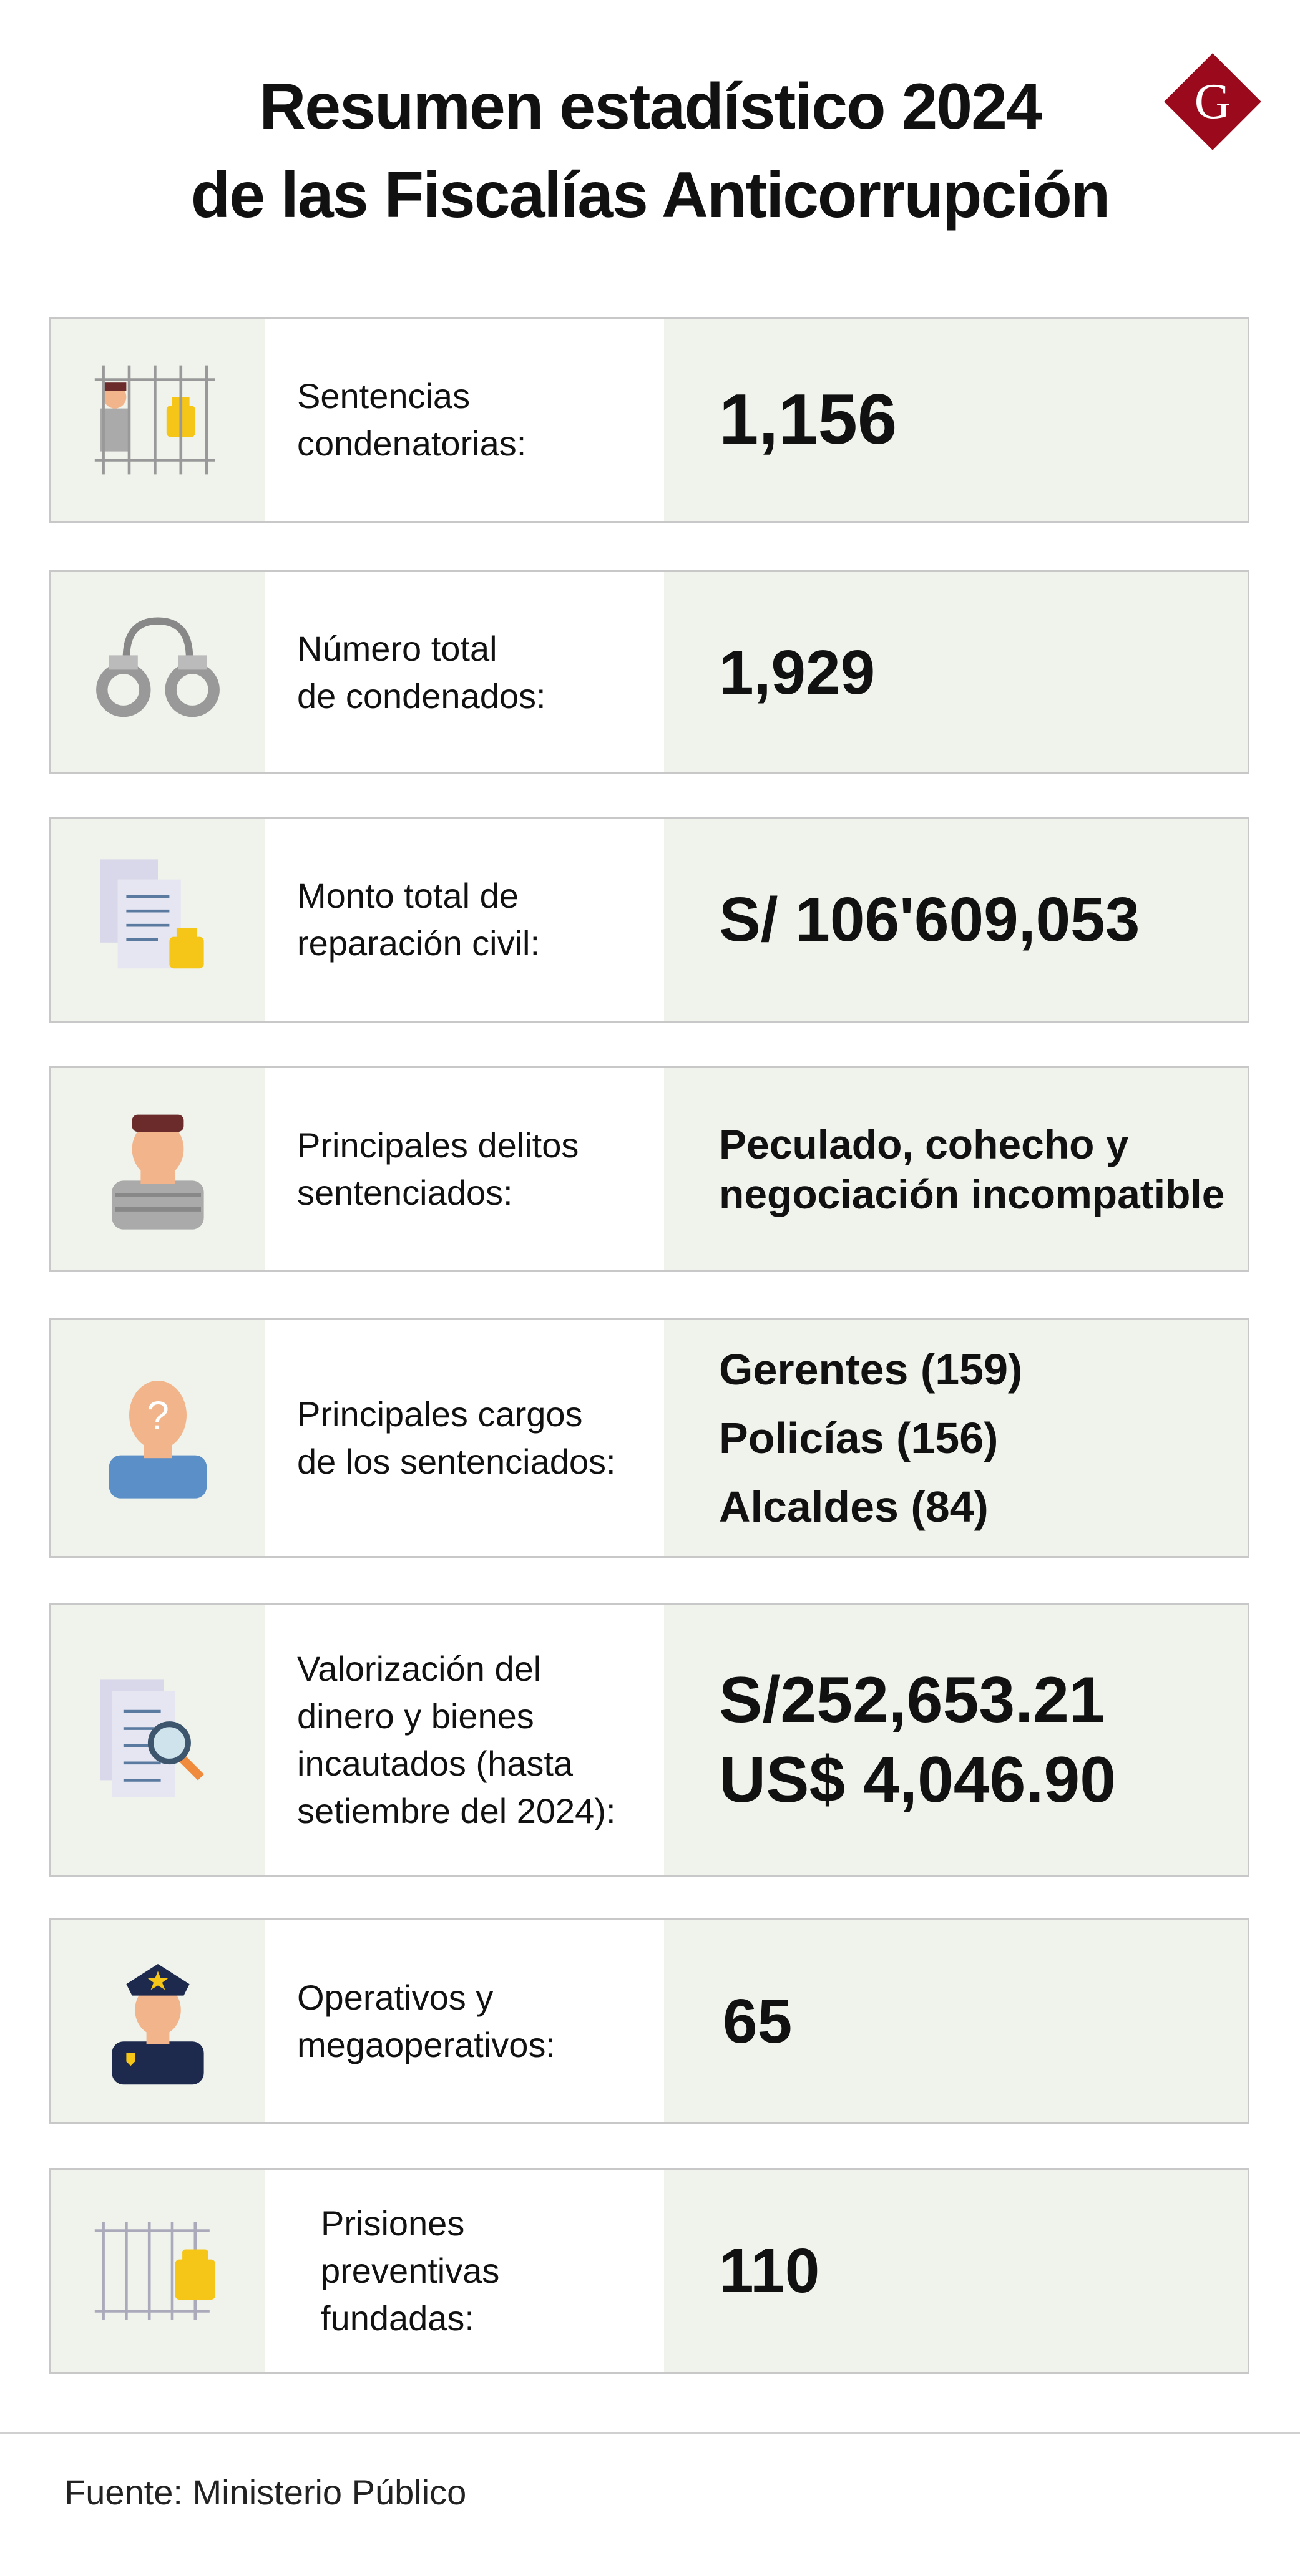  I want to click on stat-label: setiembre del 2024):, so click(456, 1810).